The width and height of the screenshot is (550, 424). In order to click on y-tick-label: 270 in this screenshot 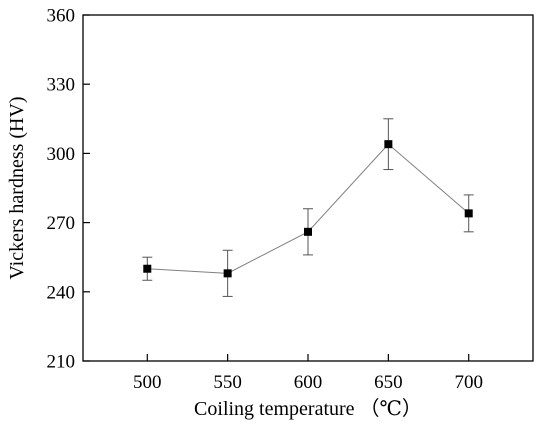, I will do `click(61, 223)`.